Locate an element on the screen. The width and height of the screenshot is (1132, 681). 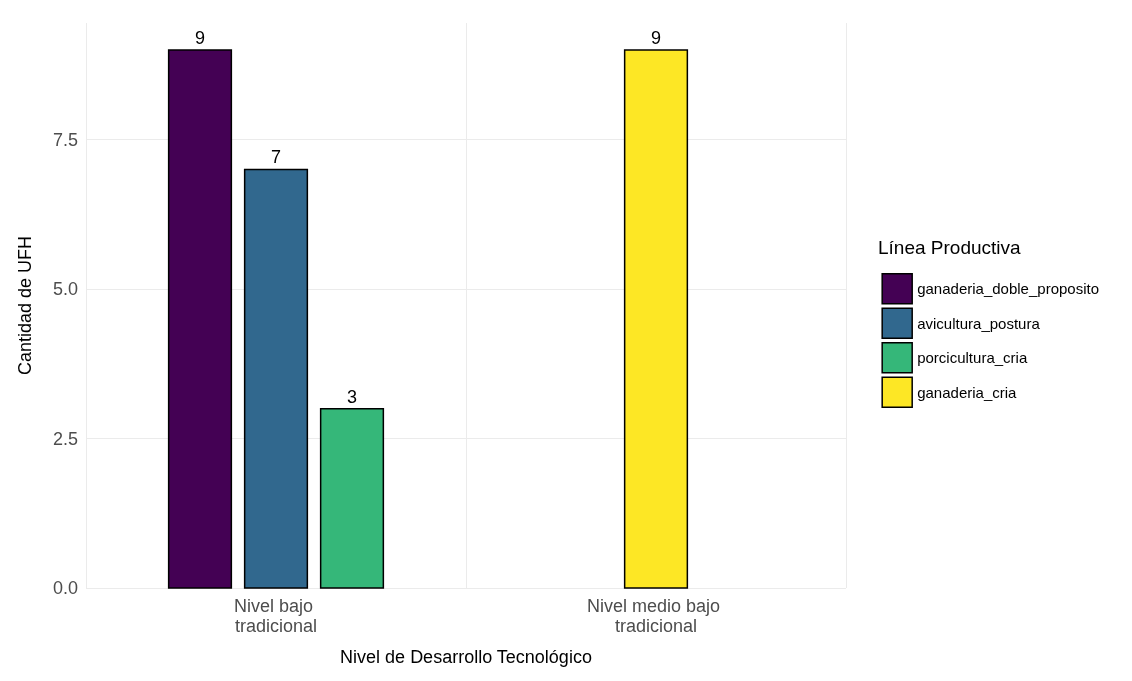
legend-label: avicultura_postura is located at coordinates (979, 323).